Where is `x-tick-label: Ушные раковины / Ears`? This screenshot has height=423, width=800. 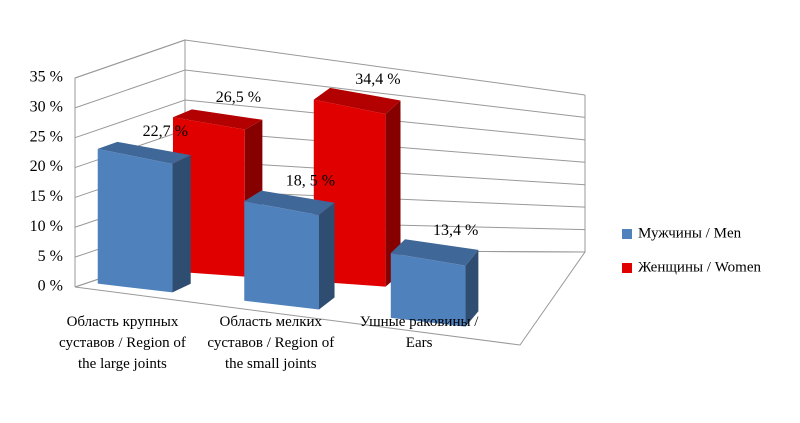 x-tick-label: Ушные раковины / Ears is located at coordinates (419, 332).